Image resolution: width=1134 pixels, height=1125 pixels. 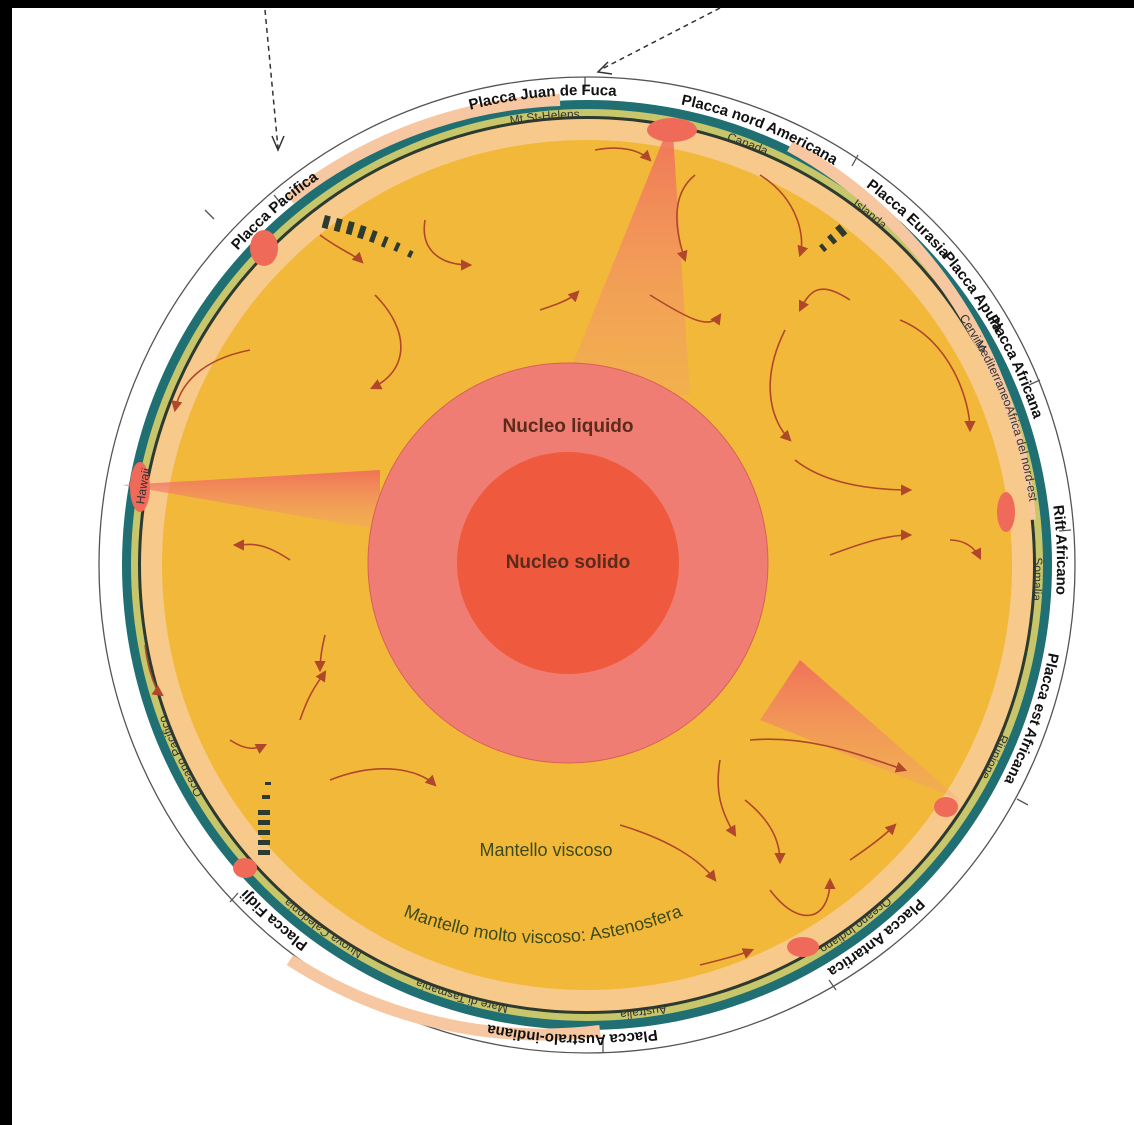 I want to click on inner-core, so click(x=568, y=563).